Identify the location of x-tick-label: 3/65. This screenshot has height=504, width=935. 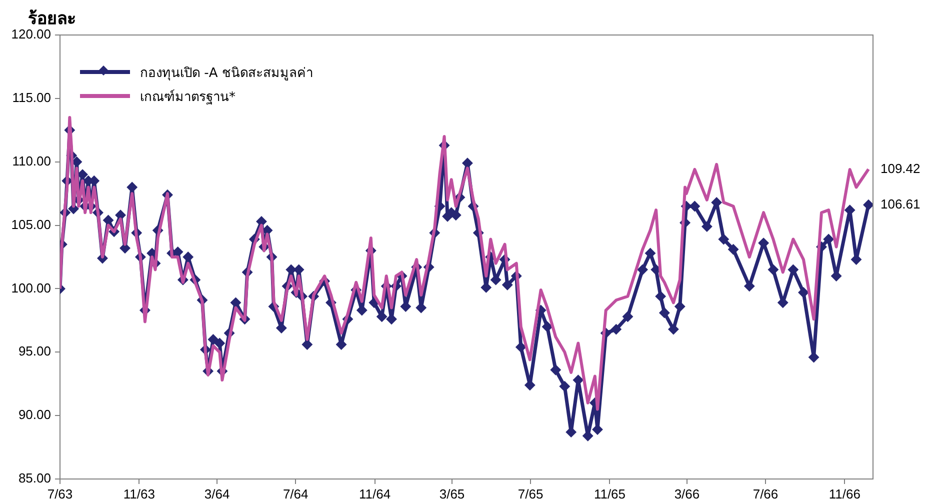
(452, 494).